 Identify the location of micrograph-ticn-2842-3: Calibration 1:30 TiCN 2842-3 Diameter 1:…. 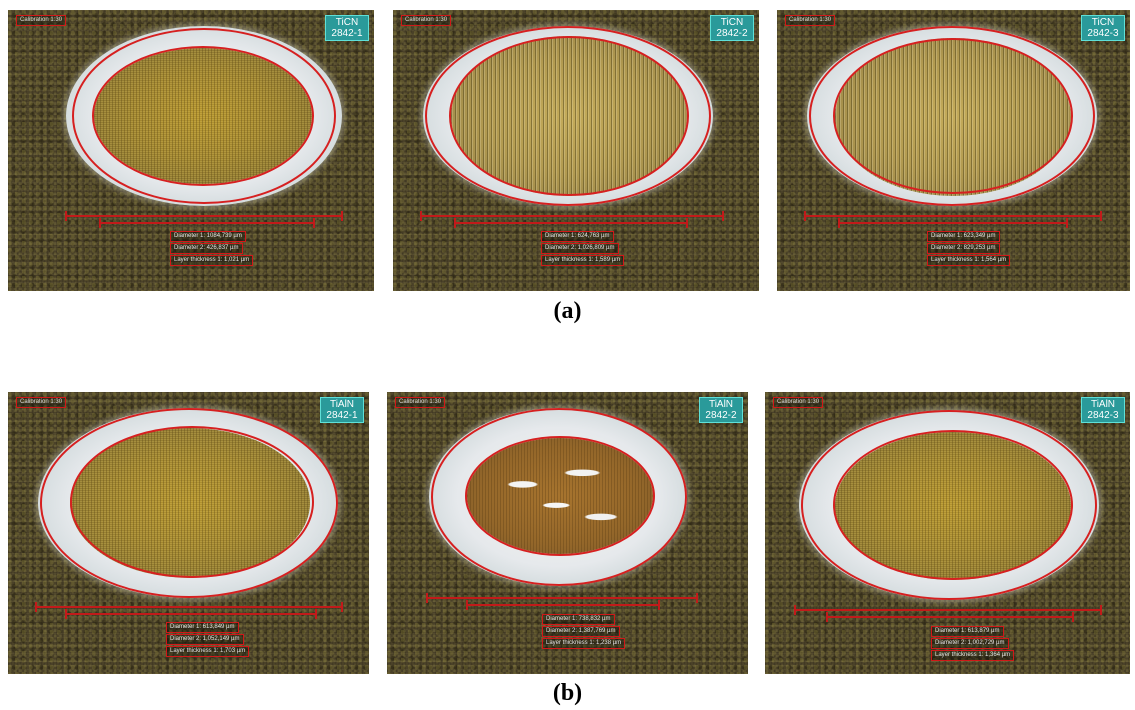
(953, 150).